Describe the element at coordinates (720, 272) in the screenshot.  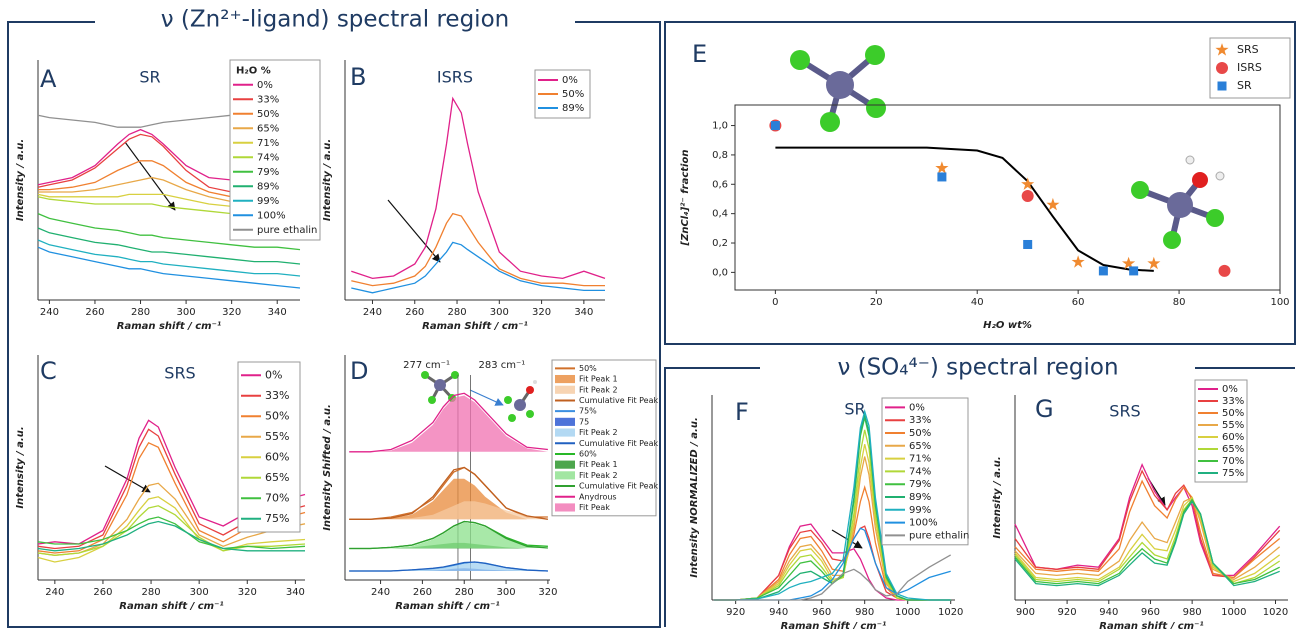
I see `y-tick-label: 0,0` at that location.